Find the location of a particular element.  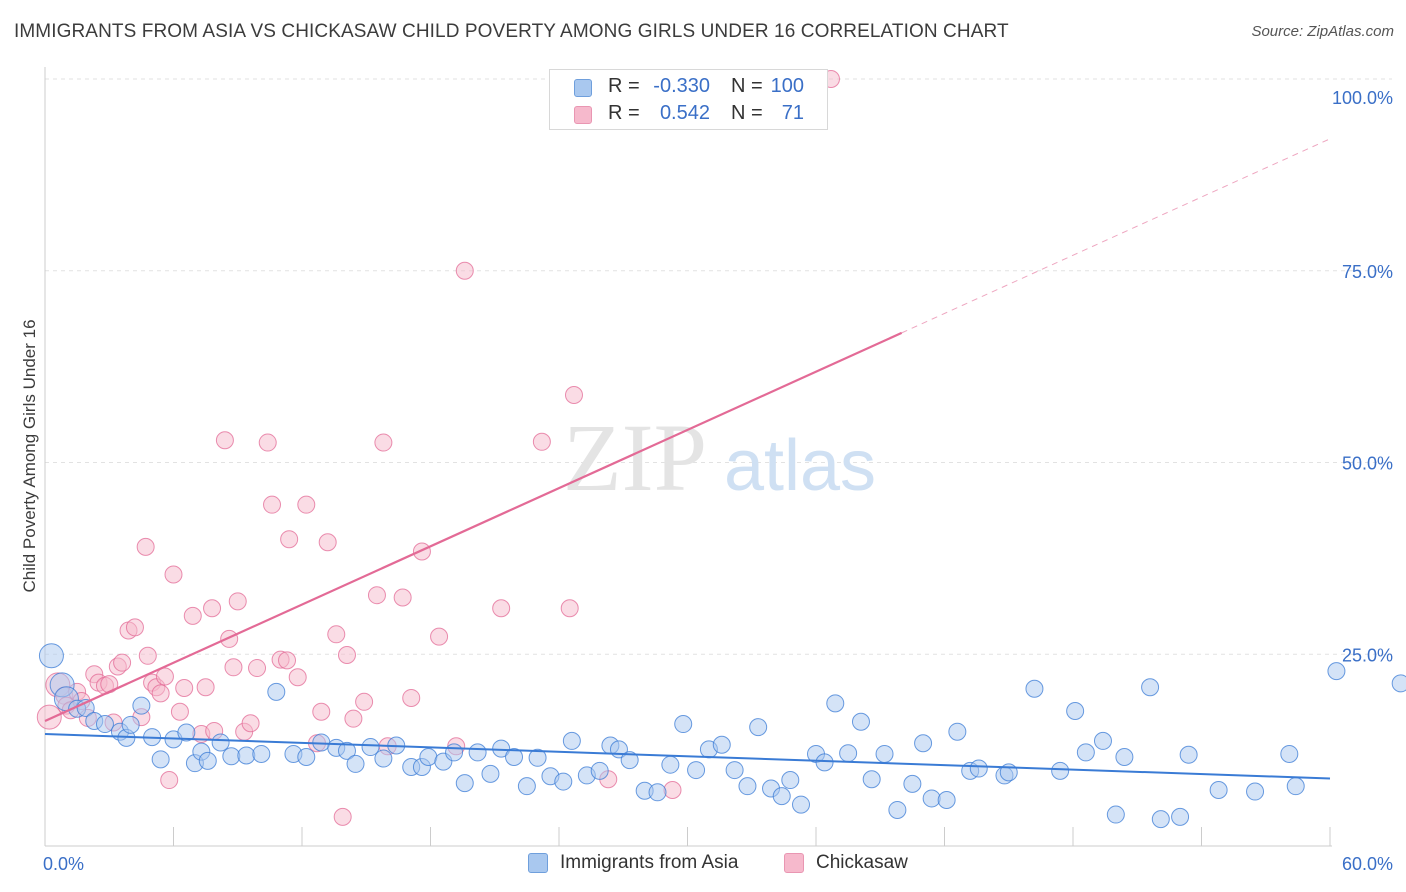

y-tick-label: 50.0% is located at coordinates (1367, 464).